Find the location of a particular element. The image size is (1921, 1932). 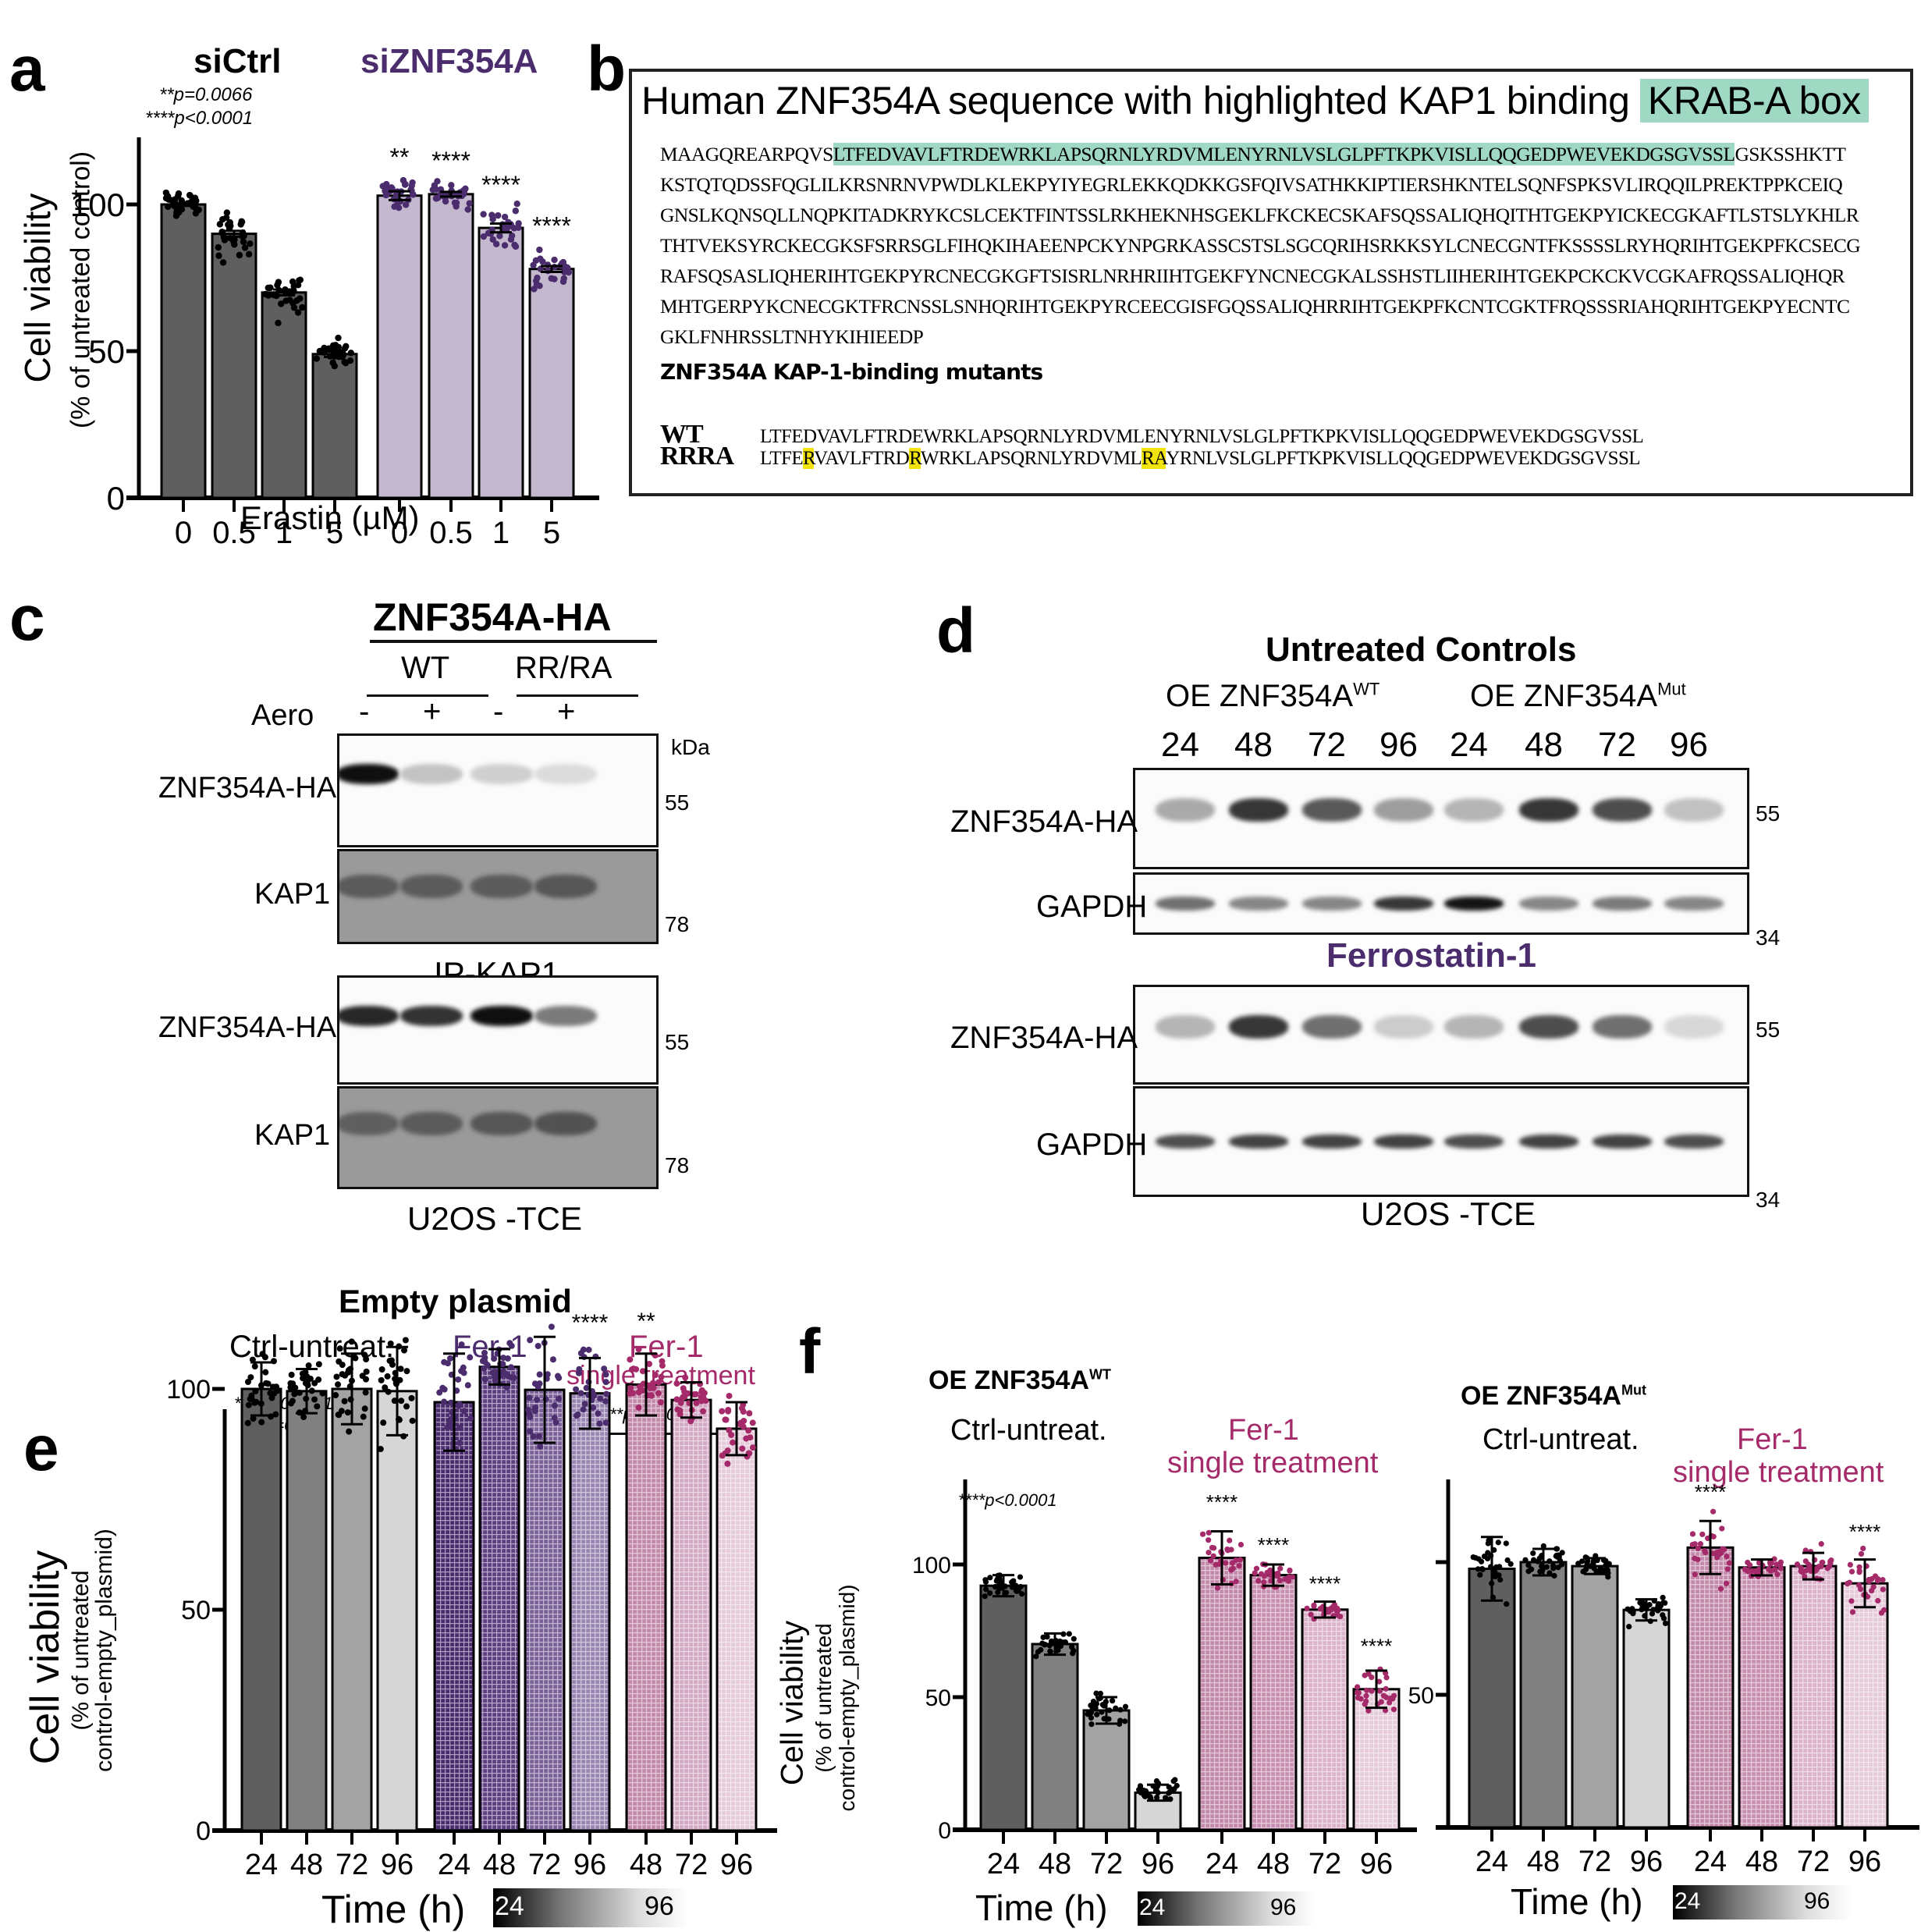

panel-f-right-title-sup: Mut is located at coordinates (1633, 1390).